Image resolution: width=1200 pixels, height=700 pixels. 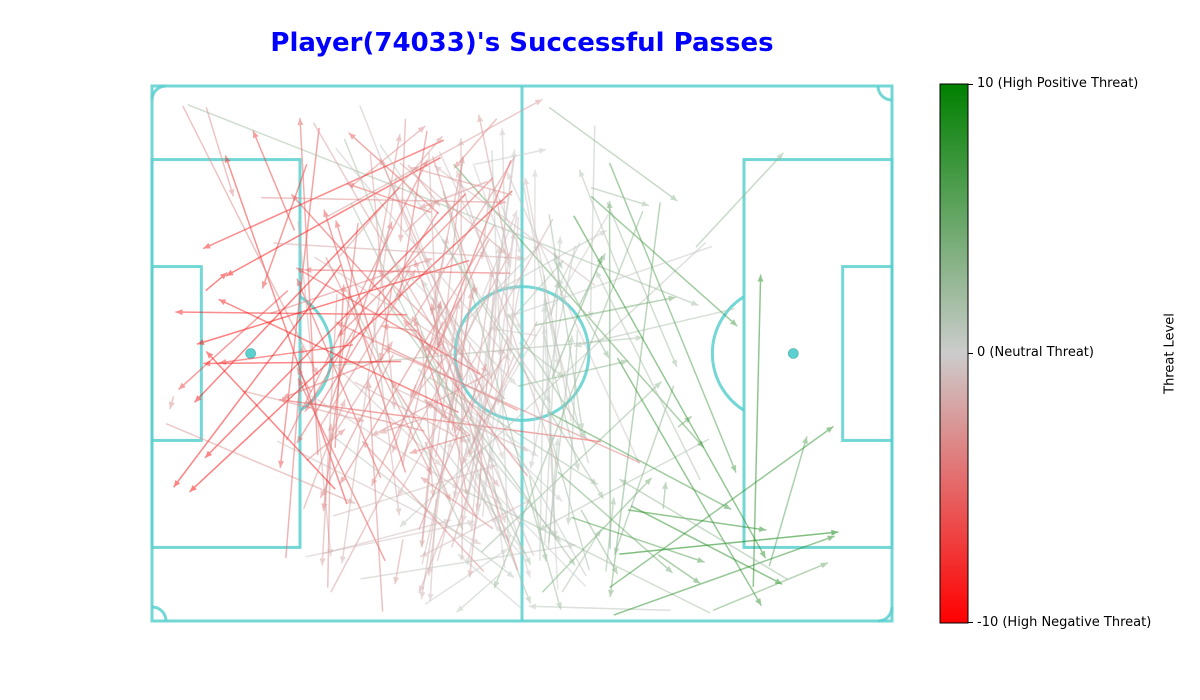 I want to click on colorbar-tick-low: -10 (High Negative Threat), so click(x=1064, y=622).